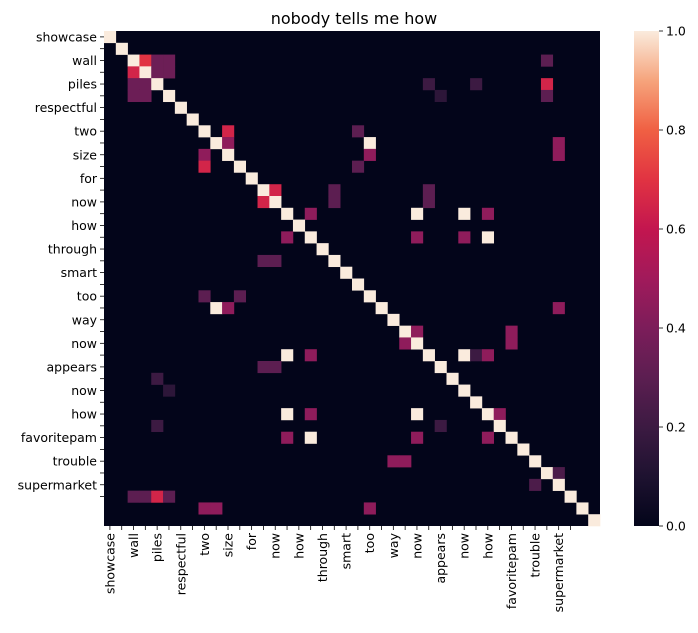  Describe the element at coordinates (82, 84) in the screenshot. I see `y-tick-label: piles` at that location.